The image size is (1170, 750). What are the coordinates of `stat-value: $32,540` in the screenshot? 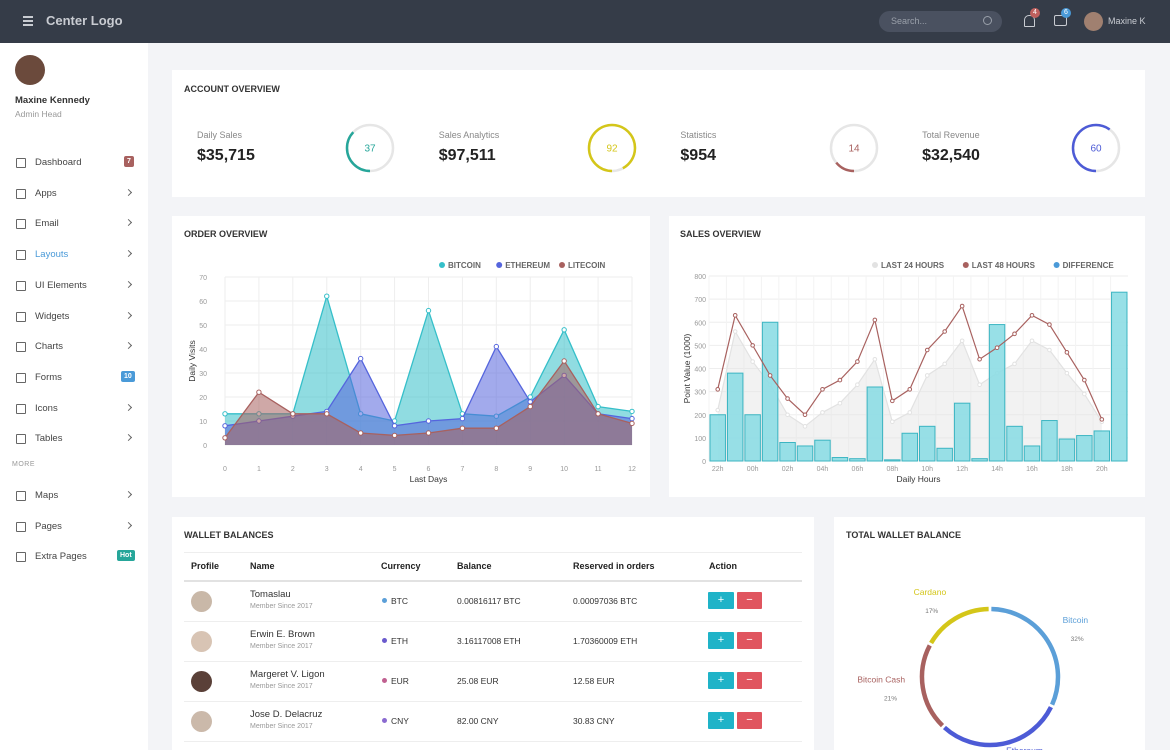 It's located at (951, 155).